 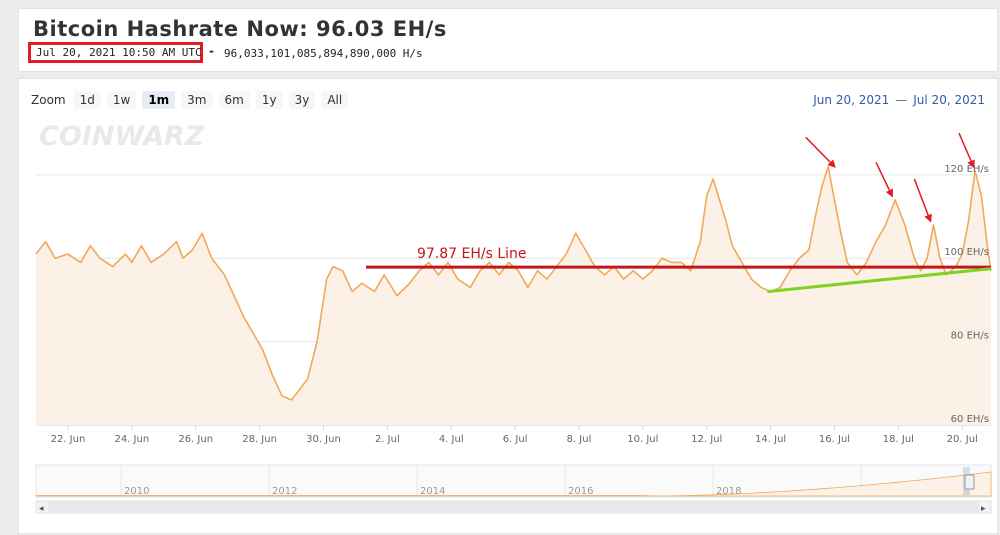 What do you see at coordinates (259, 439) in the screenshot?
I see `x-tick-label: 28. Jun` at bounding box center [259, 439].